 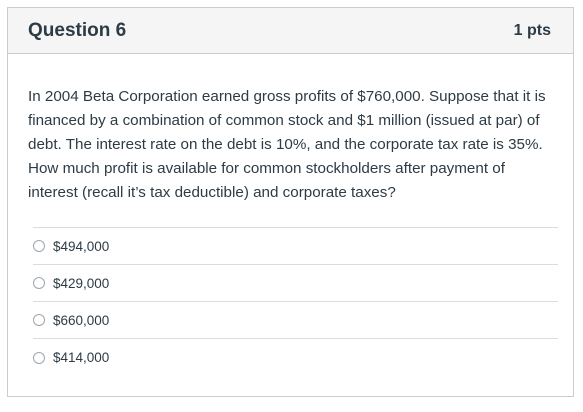 I want to click on question-points: 1 pts, so click(x=532, y=30).